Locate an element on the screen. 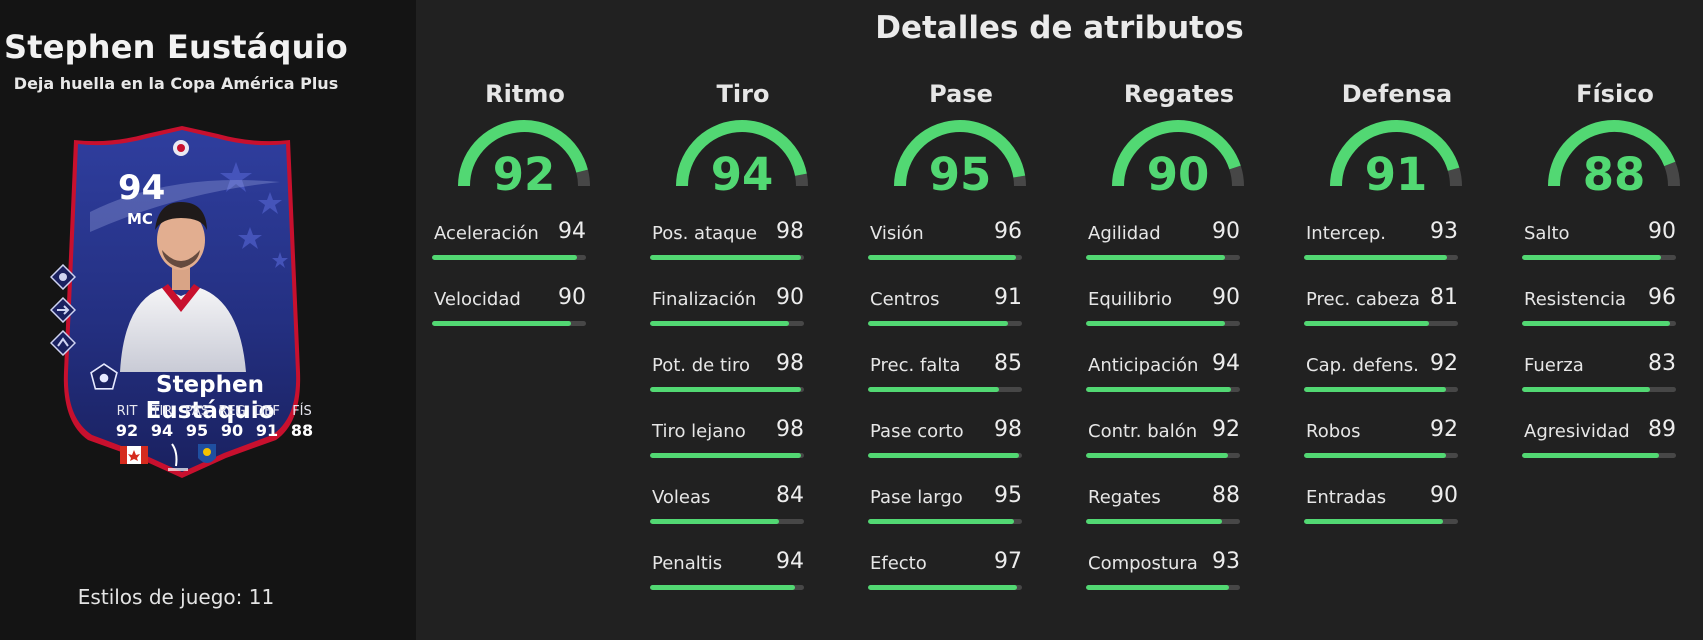  attribute-label: Pase largo is located at coordinates (916, 497).